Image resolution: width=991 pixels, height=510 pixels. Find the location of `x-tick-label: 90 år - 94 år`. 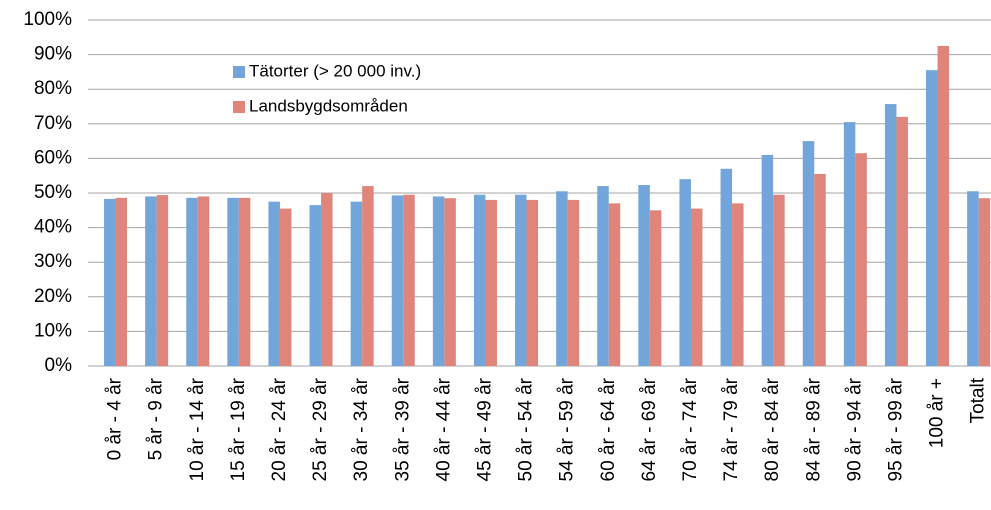

x-tick-label: 90 år - 94 år is located at coordinates (854, 429).